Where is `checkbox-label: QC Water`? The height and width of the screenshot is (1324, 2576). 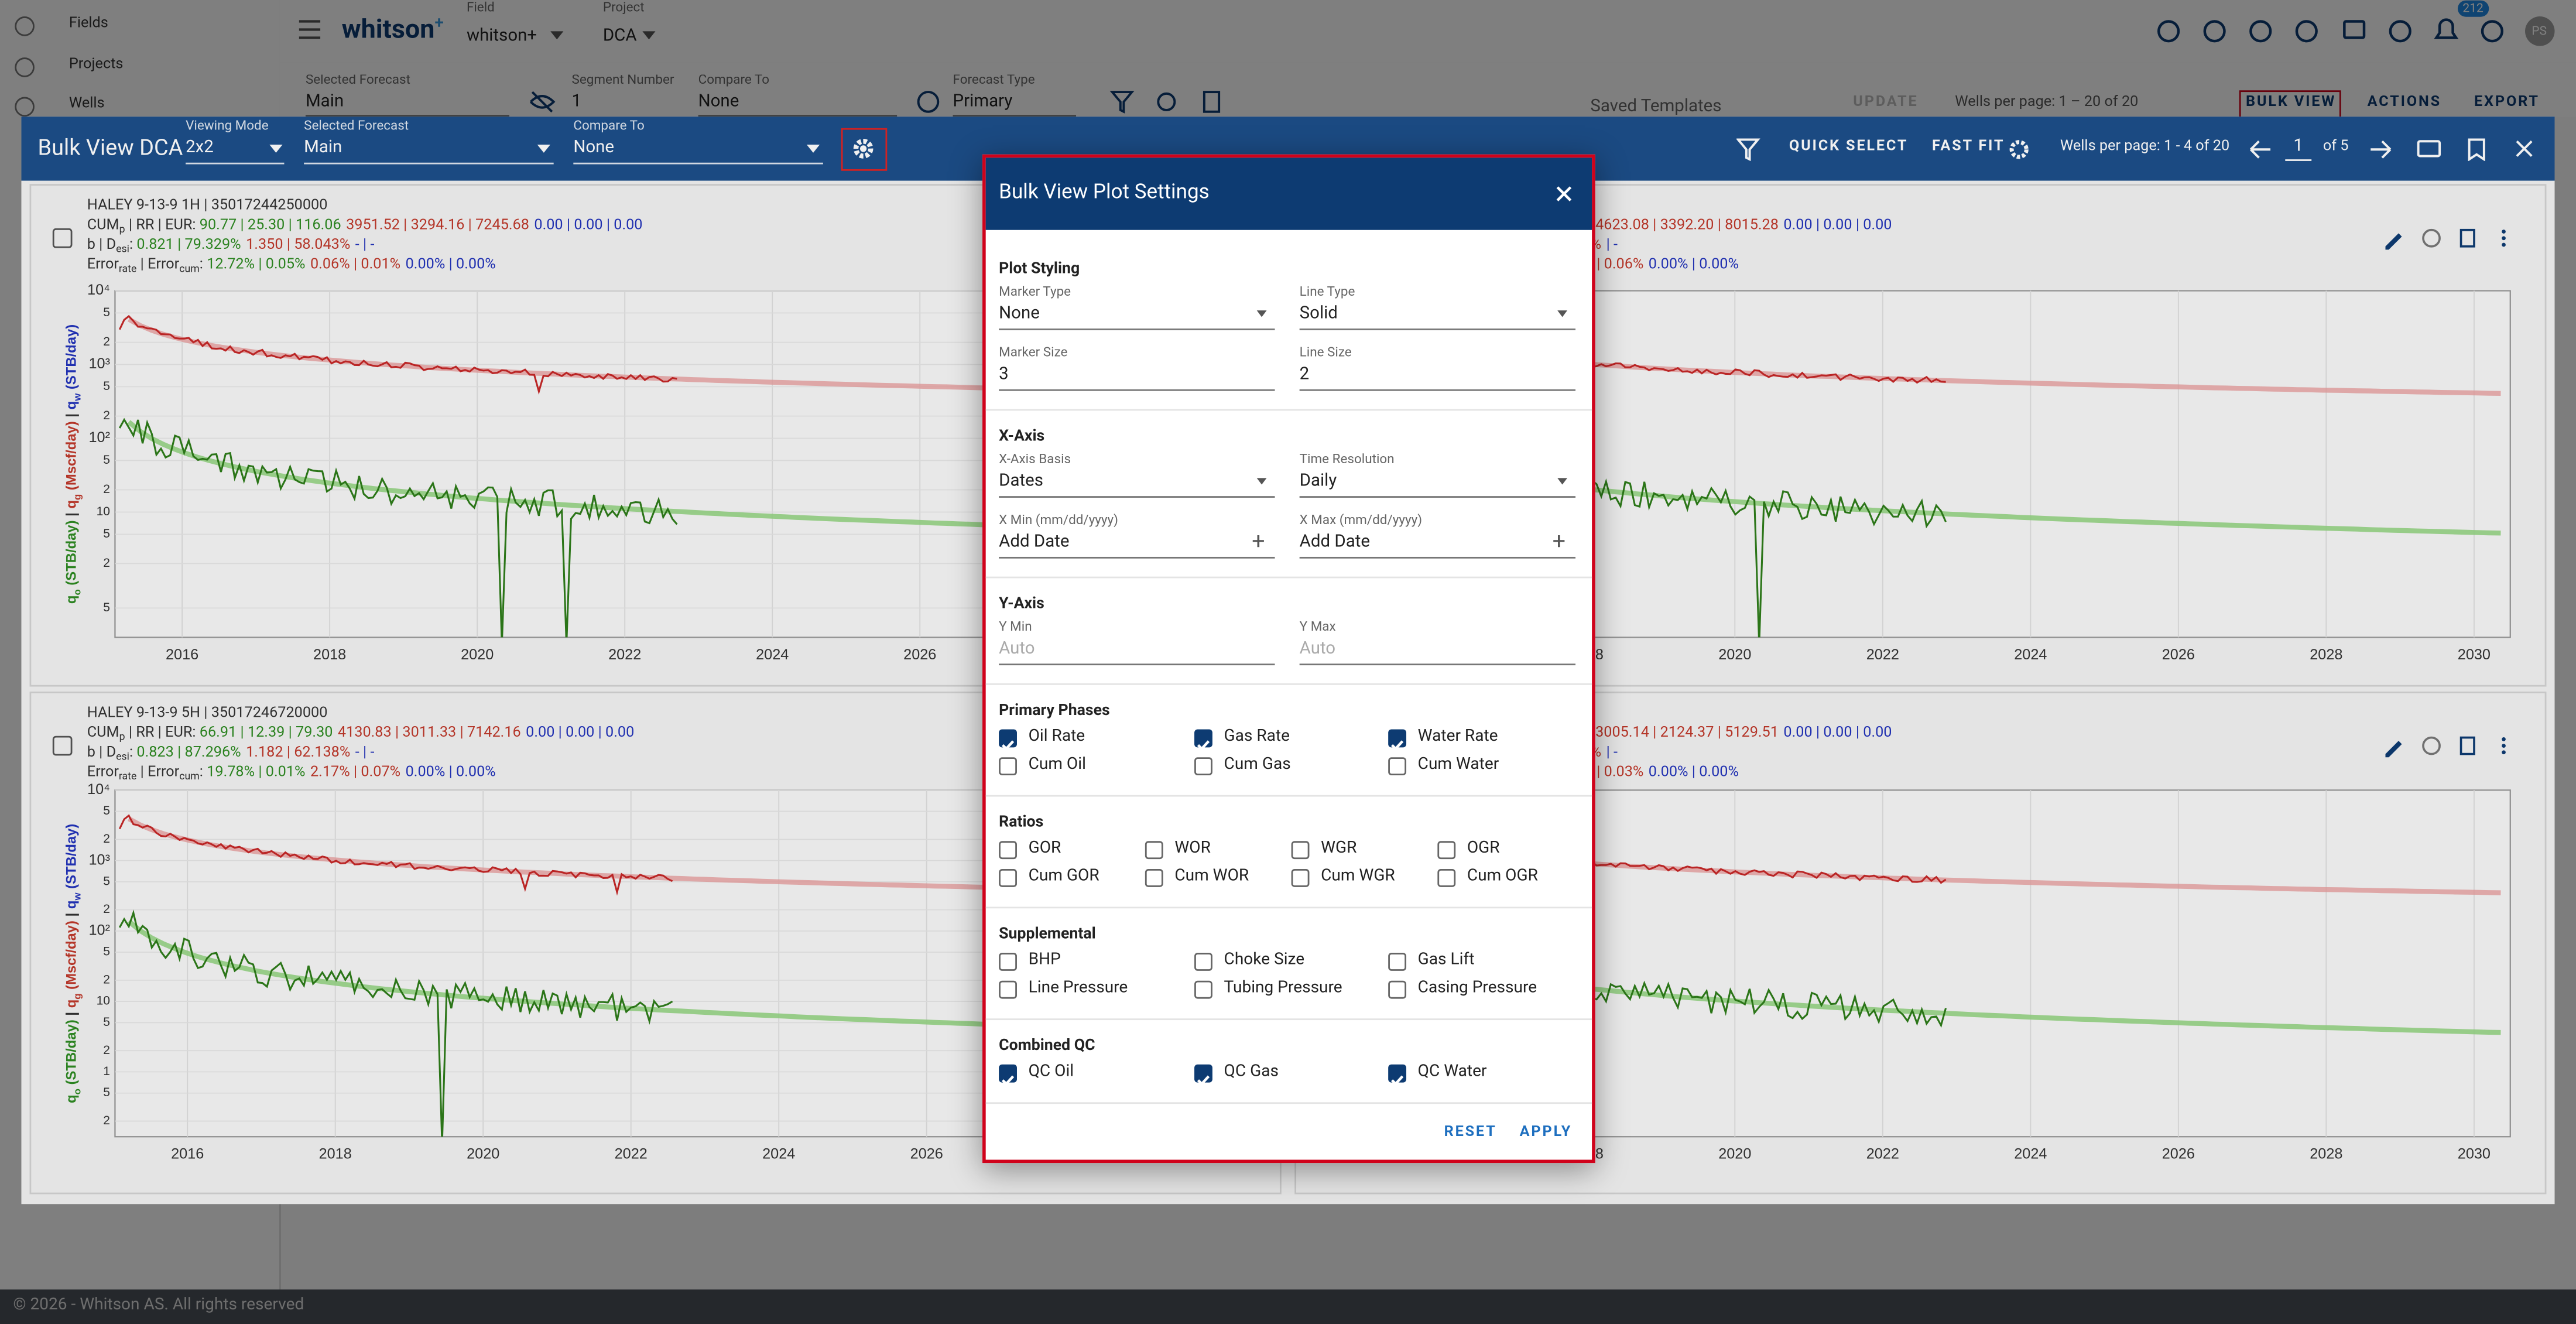 checkbox-label: QC Water is located at coordinates (1452, 1071).